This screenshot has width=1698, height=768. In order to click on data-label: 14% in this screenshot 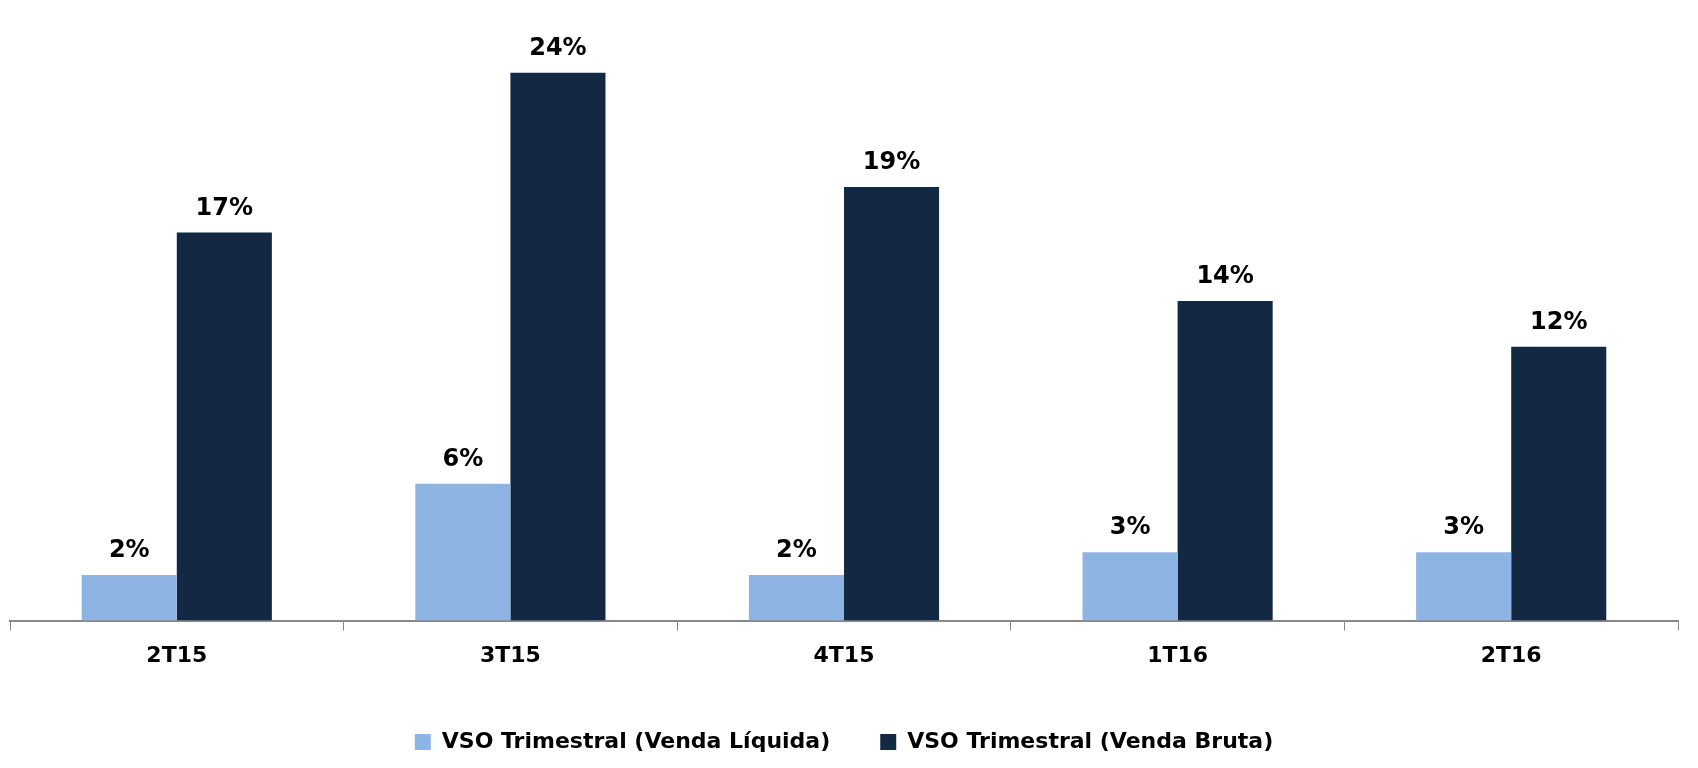, I will do `click(1225, 275)`.